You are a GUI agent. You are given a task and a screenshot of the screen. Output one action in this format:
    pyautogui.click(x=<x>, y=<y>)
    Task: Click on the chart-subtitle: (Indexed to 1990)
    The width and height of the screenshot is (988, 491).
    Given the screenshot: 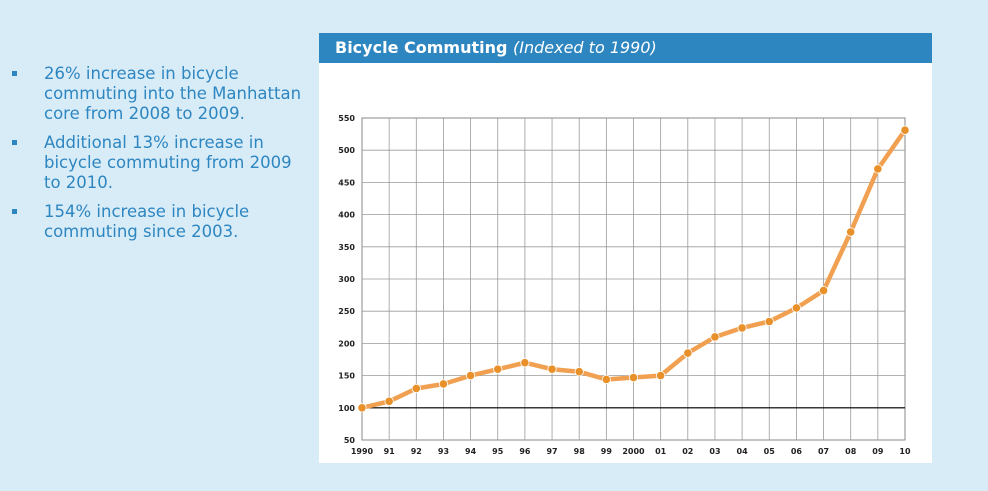 What is the action you would take?
    pyautogui.click(x=585, y=47)
    